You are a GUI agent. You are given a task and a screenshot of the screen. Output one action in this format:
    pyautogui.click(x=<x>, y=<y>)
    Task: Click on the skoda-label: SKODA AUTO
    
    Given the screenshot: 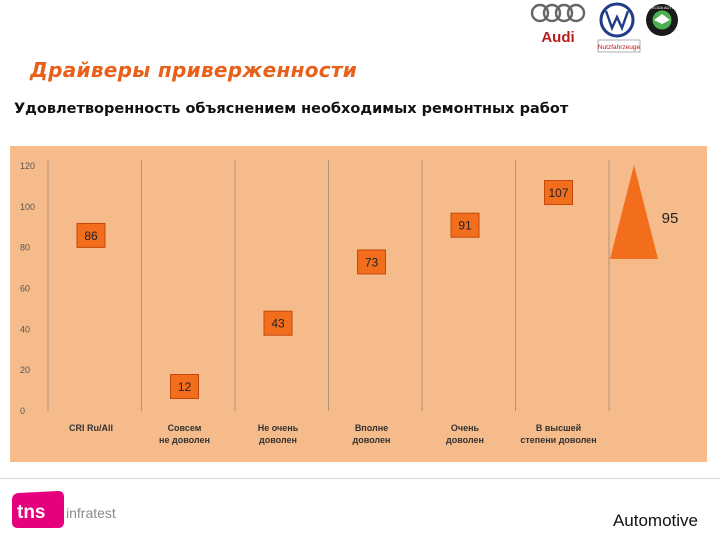 What is the action you would take?
    pyautogui.click(x=662, y=7)
    